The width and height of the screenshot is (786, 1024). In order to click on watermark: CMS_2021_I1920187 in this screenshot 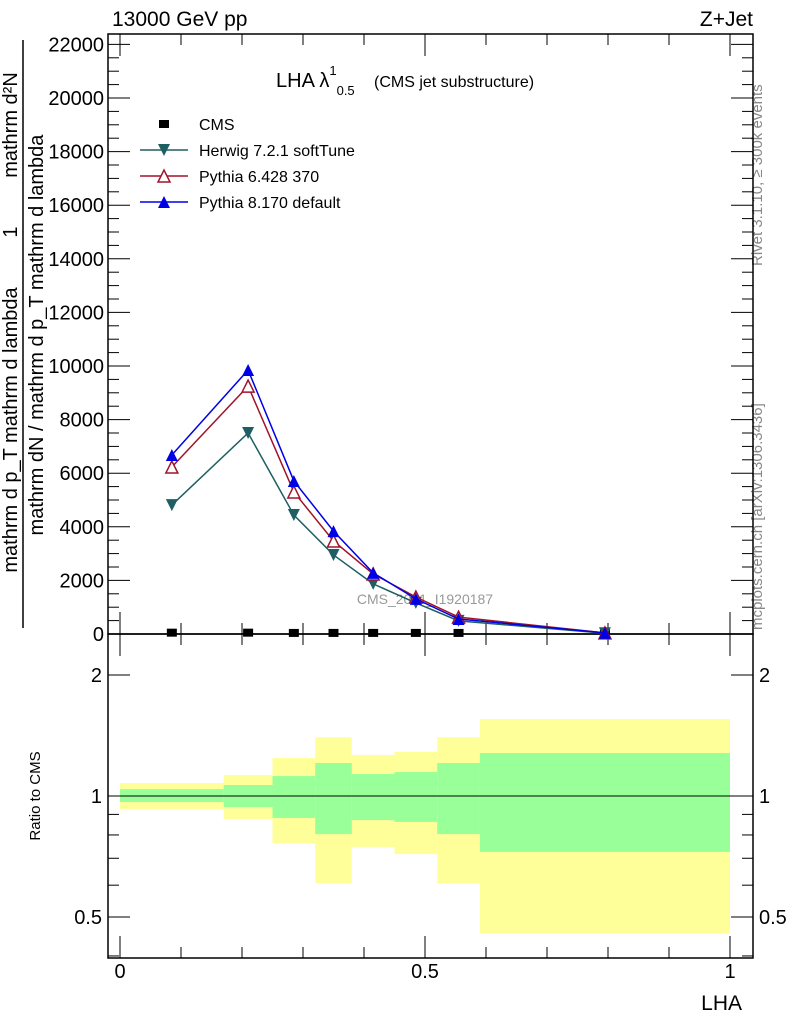, I will do `click(425, 599)`.